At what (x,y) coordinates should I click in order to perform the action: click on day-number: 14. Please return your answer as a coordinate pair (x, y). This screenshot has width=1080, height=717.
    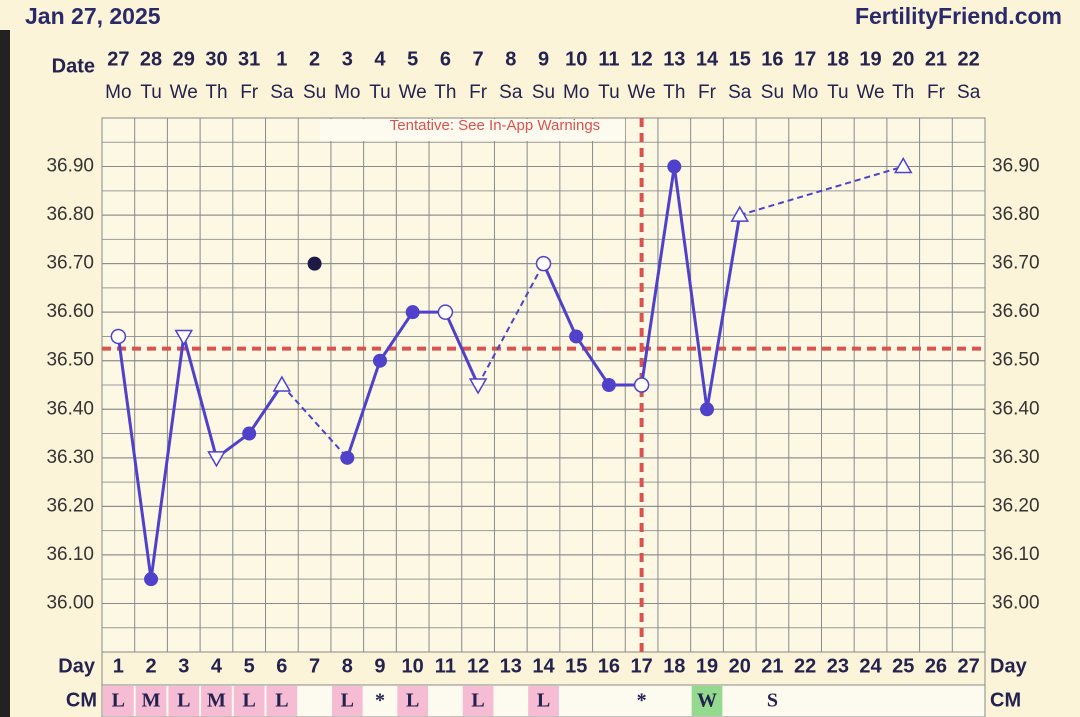
    Looking at the image, I should click on (543, 666).